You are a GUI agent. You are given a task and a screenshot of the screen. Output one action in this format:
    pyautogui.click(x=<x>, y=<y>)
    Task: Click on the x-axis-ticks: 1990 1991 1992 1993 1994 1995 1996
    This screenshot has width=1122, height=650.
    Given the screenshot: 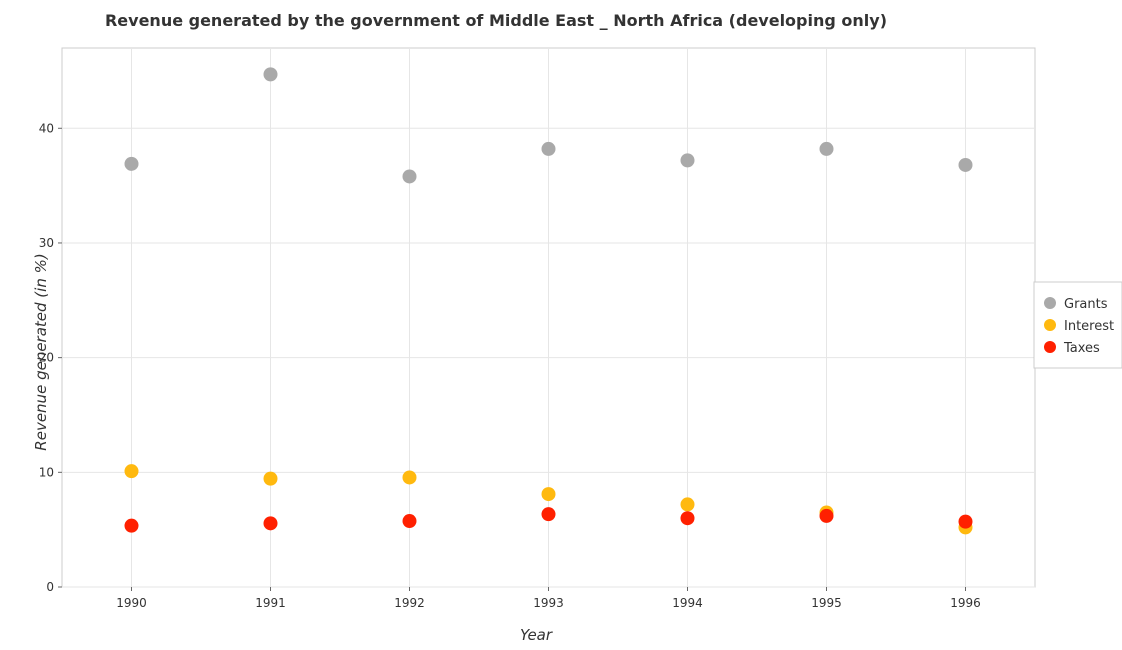 What is the action you would take?
    pyautogui.click(x=548, y=598)
    